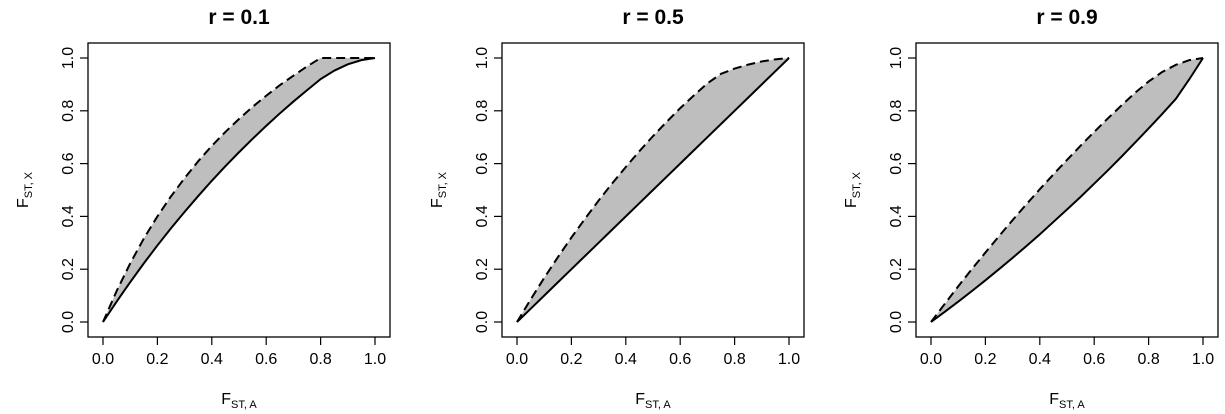 The width and height of the screenshot is (1225, 414). What do you see at coordinates (1066, 17) in the screenshot?
I see `chart-title: r = 0.9` at bounding box center [1066, 17].